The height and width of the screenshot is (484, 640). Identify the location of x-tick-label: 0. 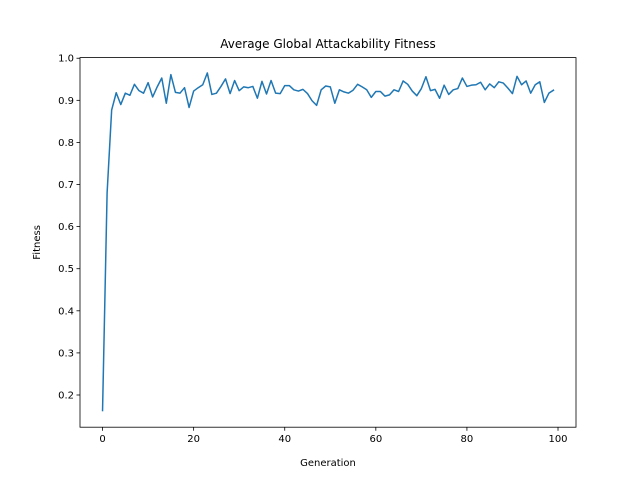
(102, 439).